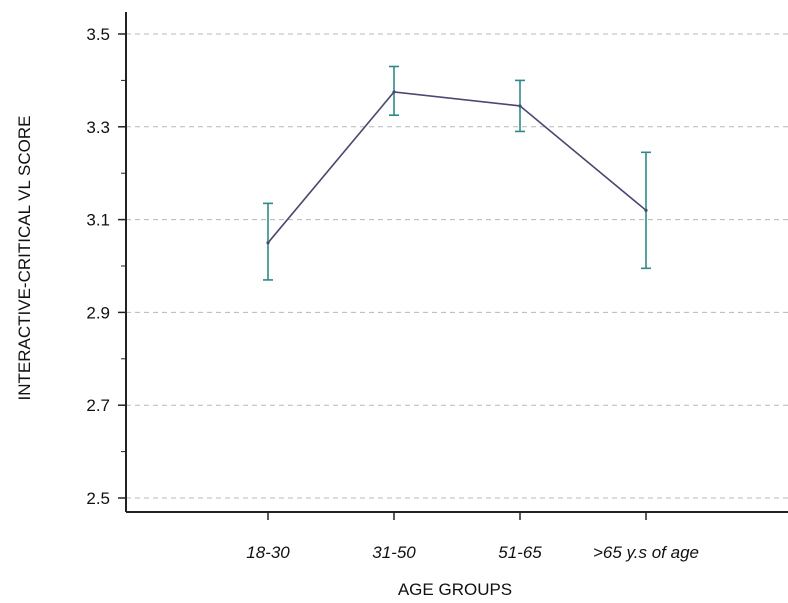 Image resolution: width=788 pixels, height=603 pixels. What do you see at coordinates (98, 498) in the screenshot?
I see `y-tick-label: 2.5` at bounding box center [98, 498].